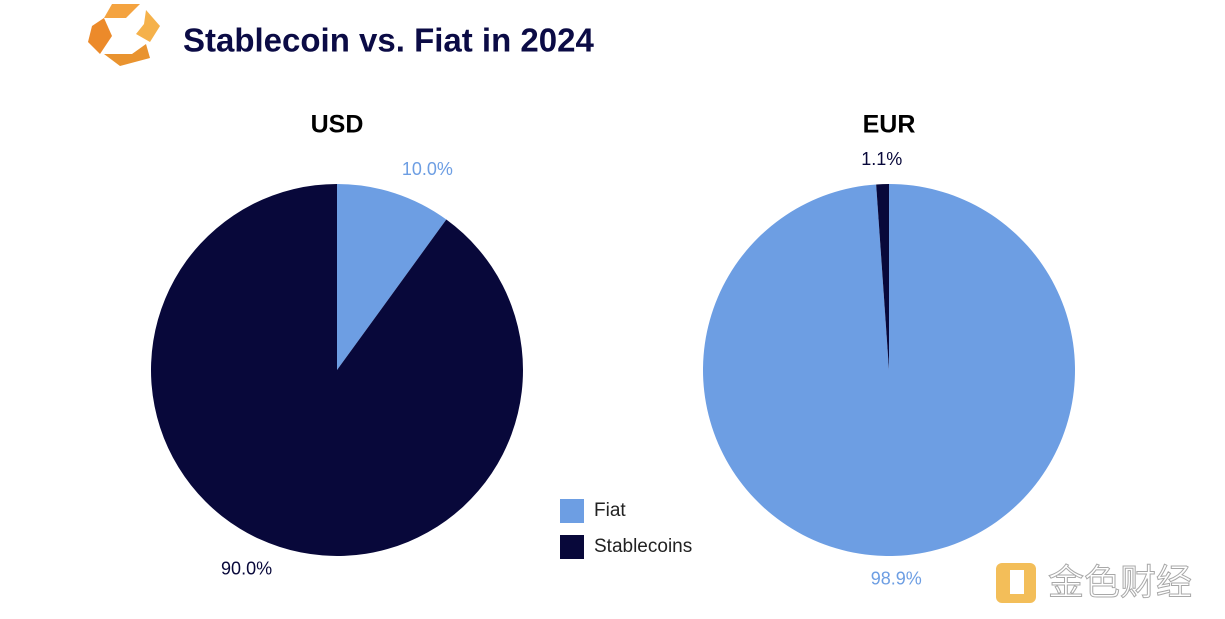 The image size is (1225, 619). What do you see at coordinates (337, 125) in the screenshot?
I see `chart-title: USD` at bounding box center [337, 125].